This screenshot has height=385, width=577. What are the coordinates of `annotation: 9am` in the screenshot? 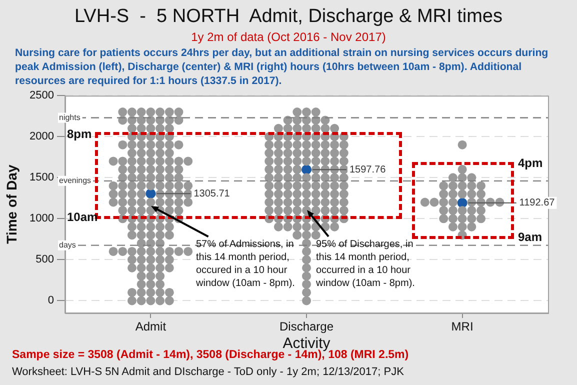 It's located at (530, 237).